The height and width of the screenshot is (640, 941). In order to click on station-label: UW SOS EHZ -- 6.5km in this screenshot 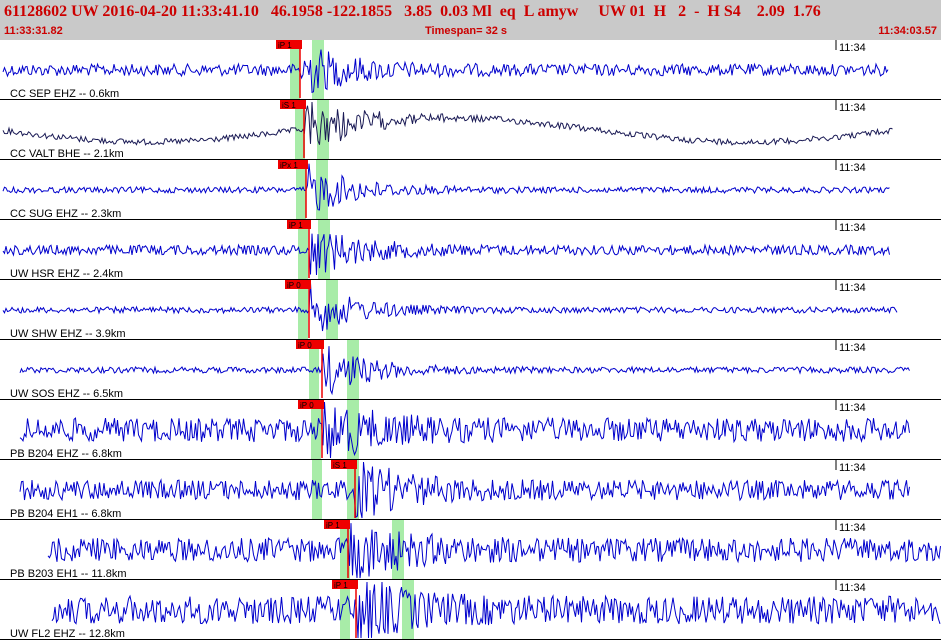, I will do `click(66, 394)`.